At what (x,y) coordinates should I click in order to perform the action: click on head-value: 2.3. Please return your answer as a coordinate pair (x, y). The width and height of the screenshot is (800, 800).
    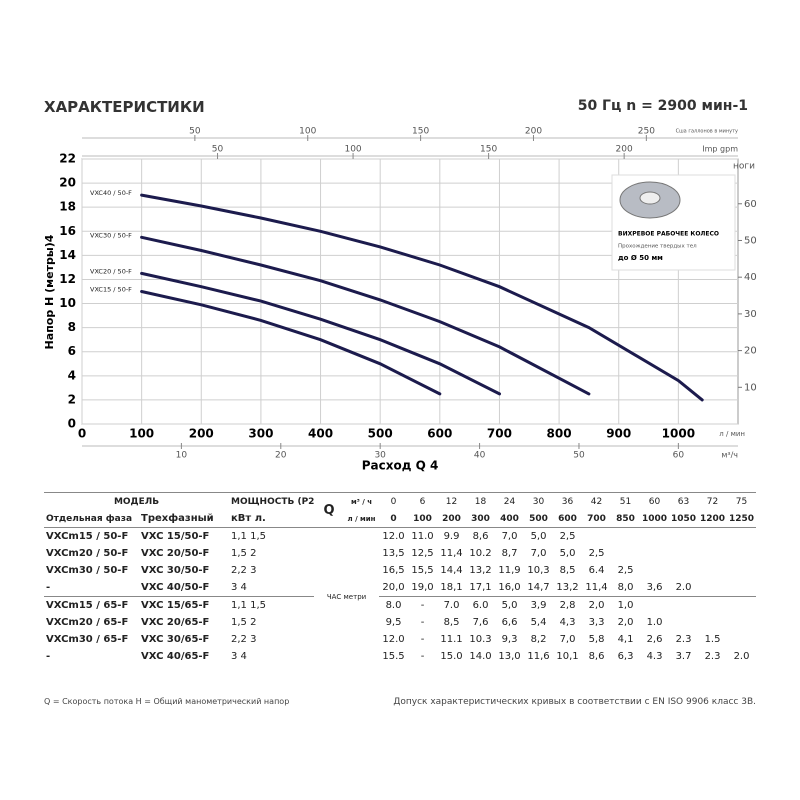
    Looking at the image, I should click on (683, 639).